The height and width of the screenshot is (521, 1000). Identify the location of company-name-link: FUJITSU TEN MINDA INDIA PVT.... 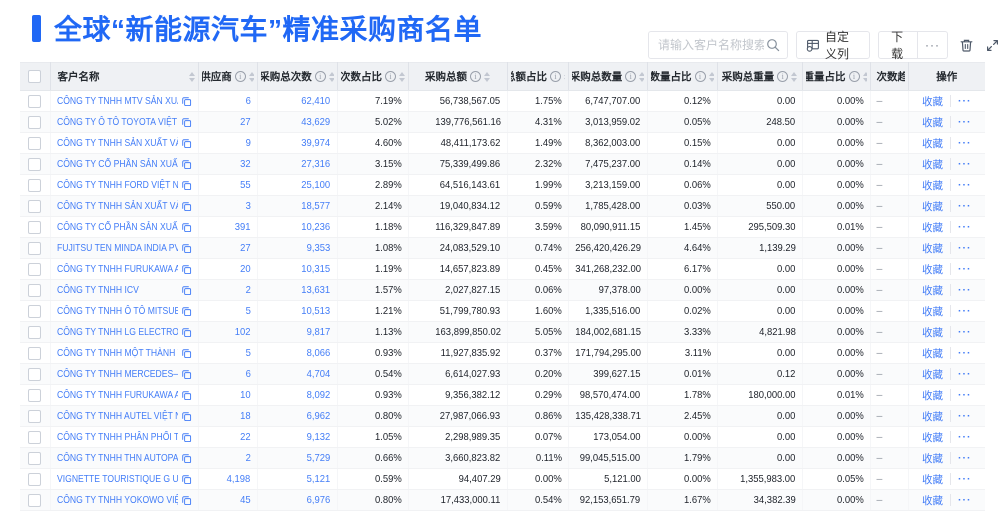
(117, 248).